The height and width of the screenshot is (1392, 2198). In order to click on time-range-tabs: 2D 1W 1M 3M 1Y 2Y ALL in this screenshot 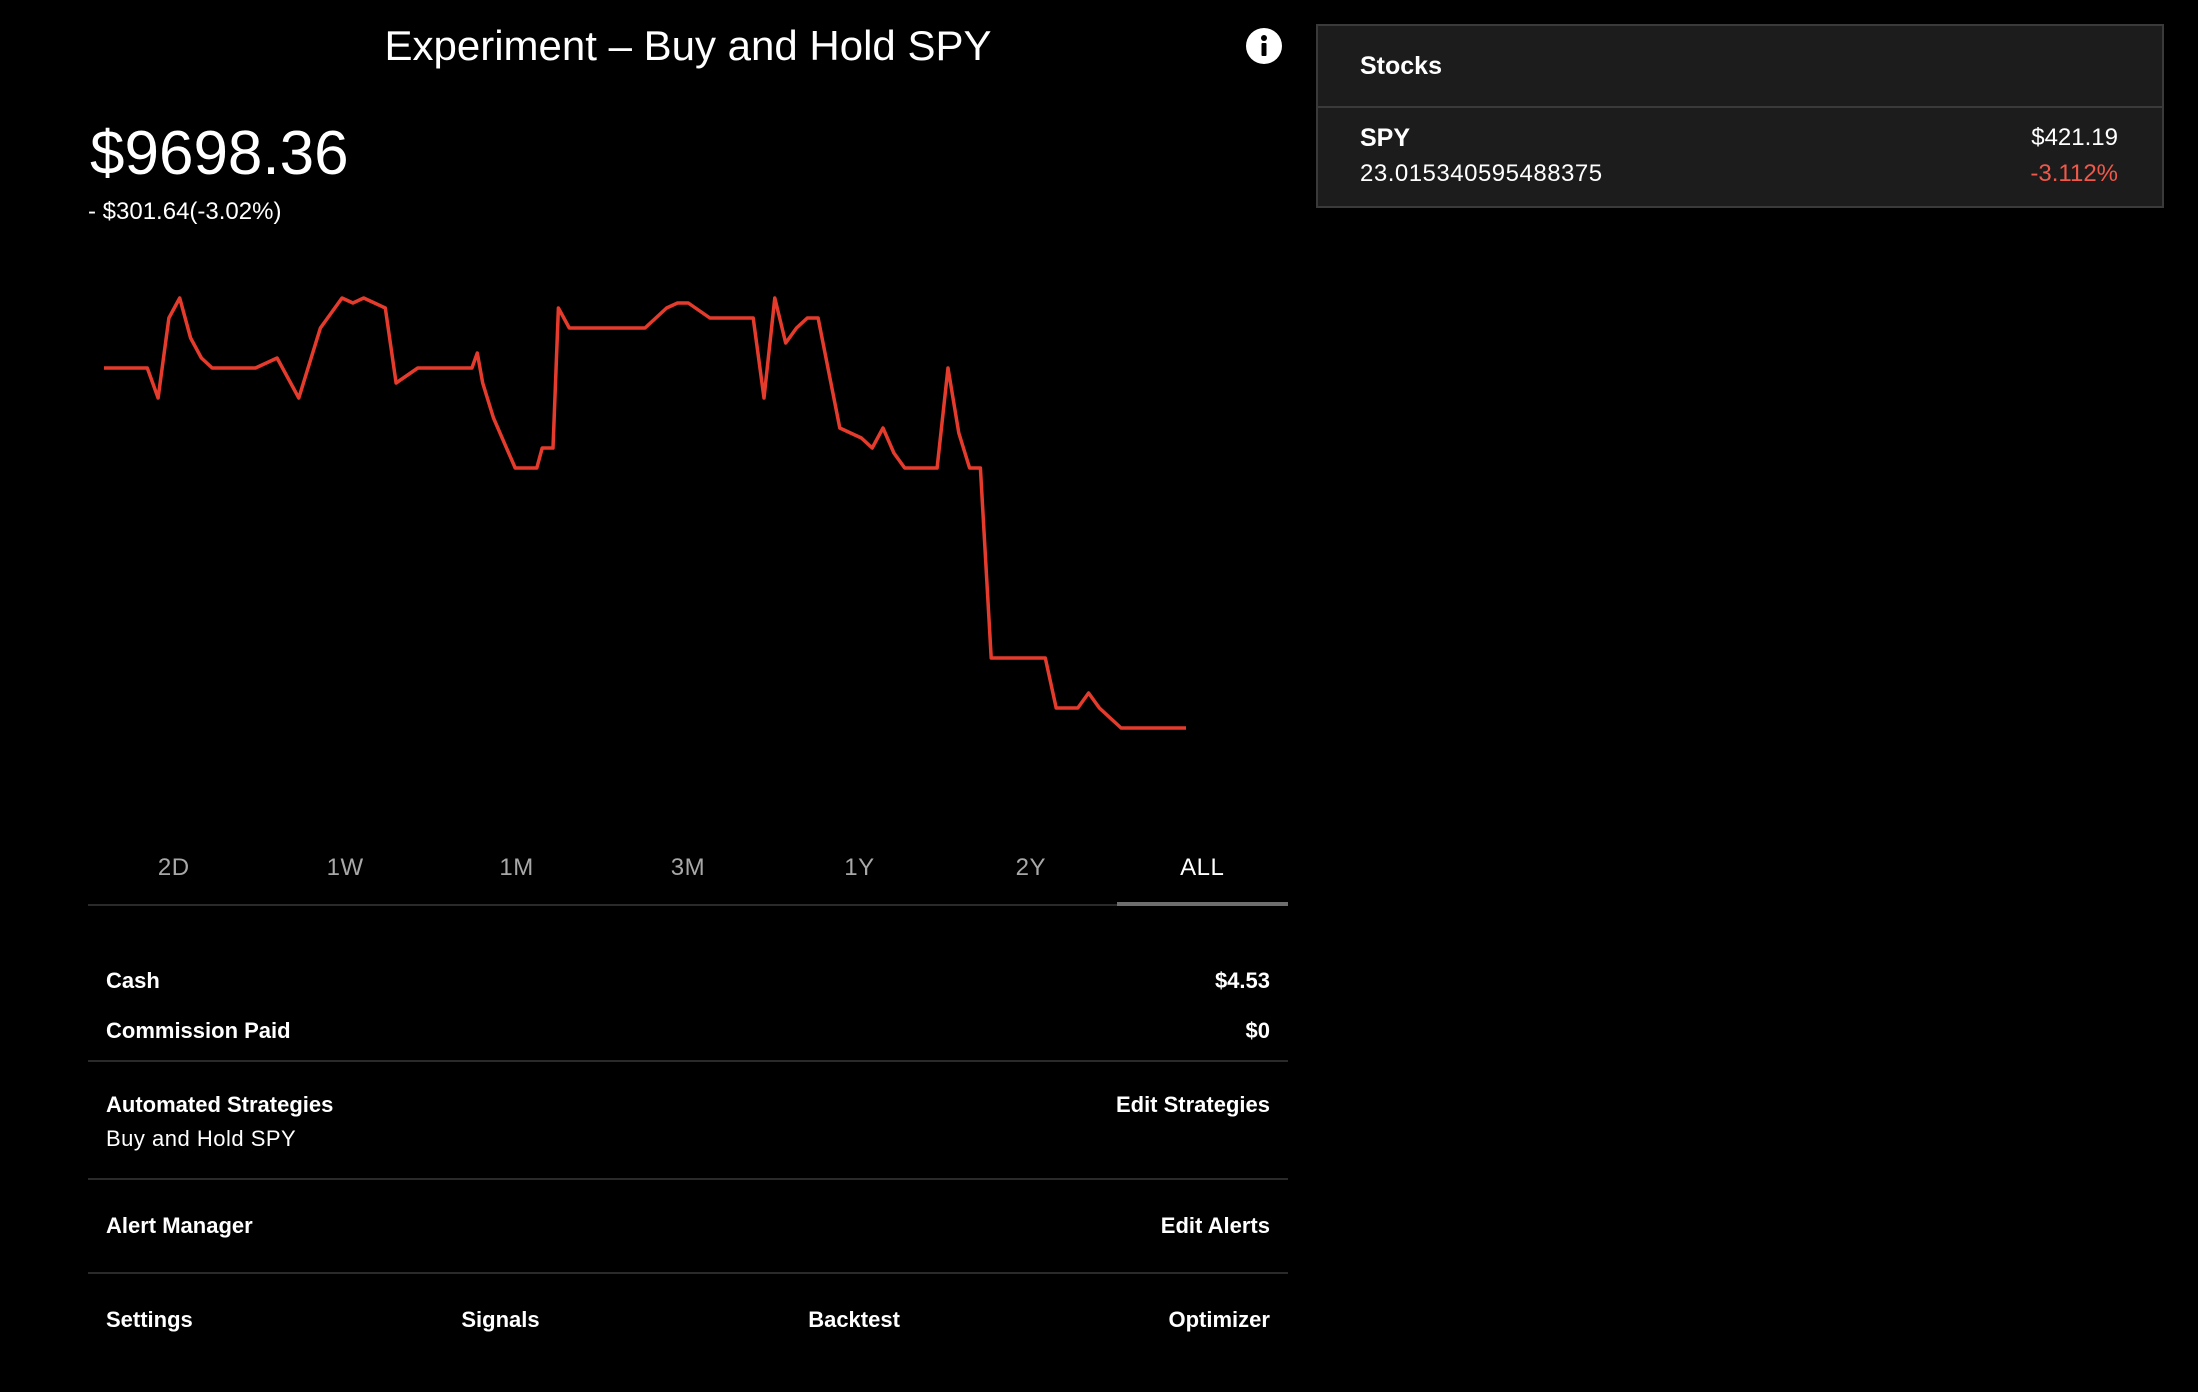, I will do `click(688, 869)`.